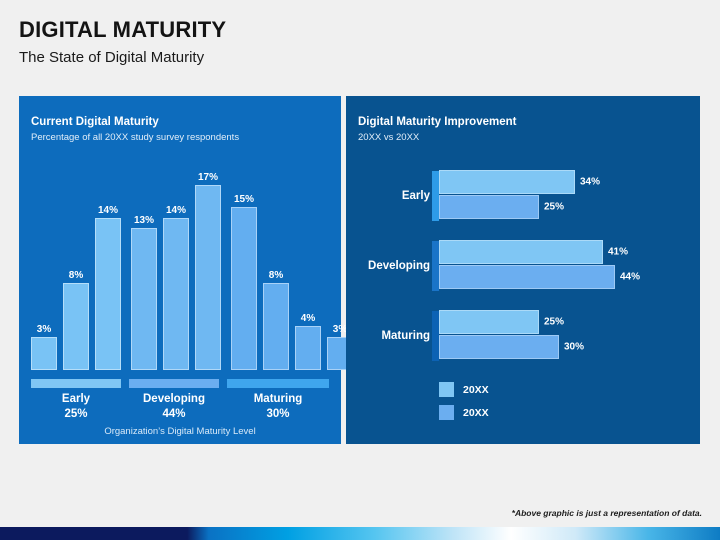 This screenshot has height=540, width=720. Describe the element at coordinates (278, 414) in the screenshot. I see `group-total: 30%` at that location.